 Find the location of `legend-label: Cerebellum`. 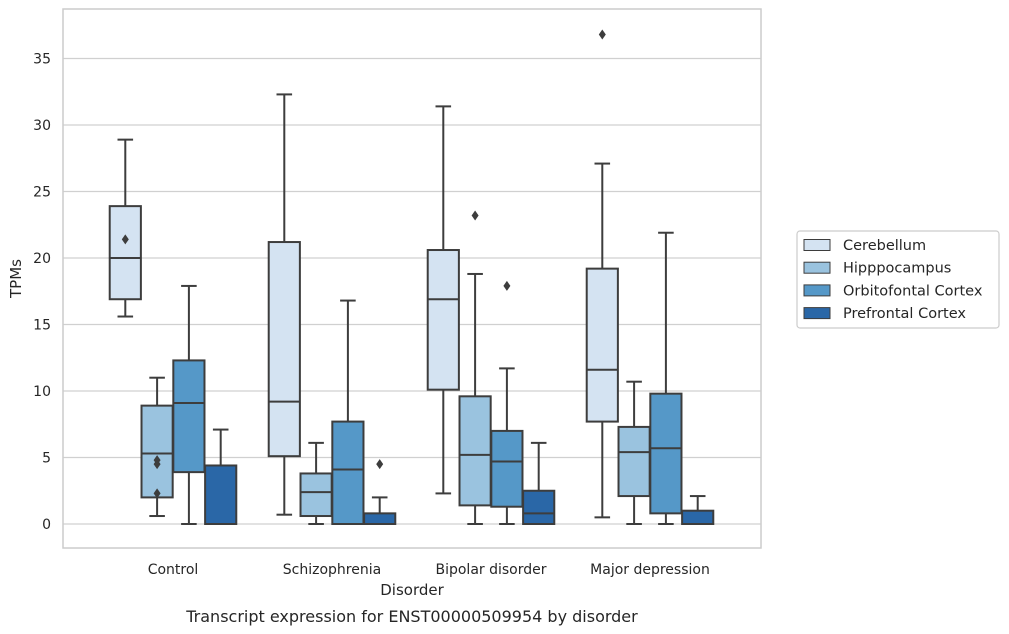

legend-label: Cerebellum is located at coordinates (884, 246).